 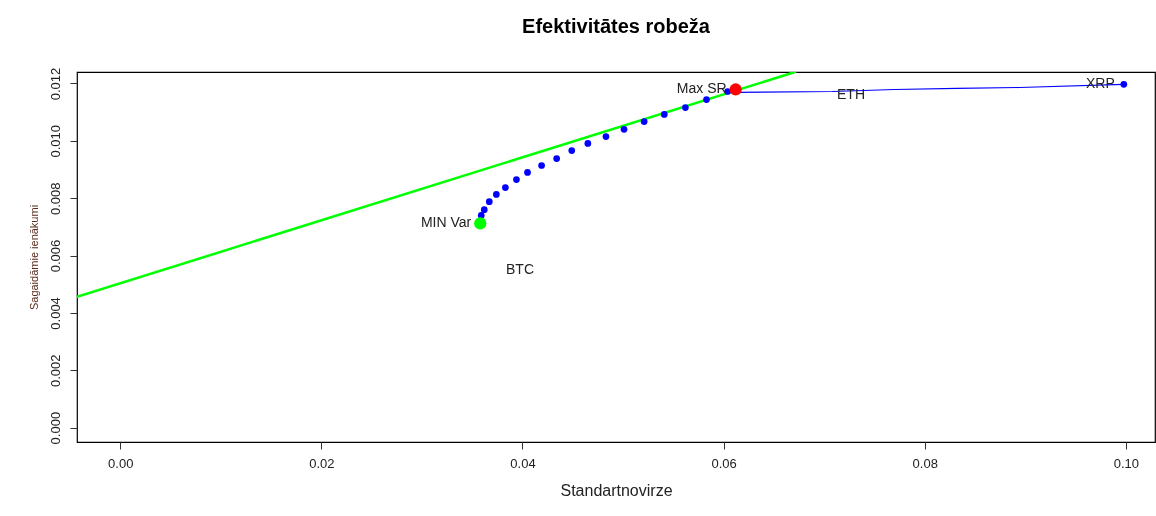 I want to click on x-tick-label: 0.04, so click(x=523, y=463).